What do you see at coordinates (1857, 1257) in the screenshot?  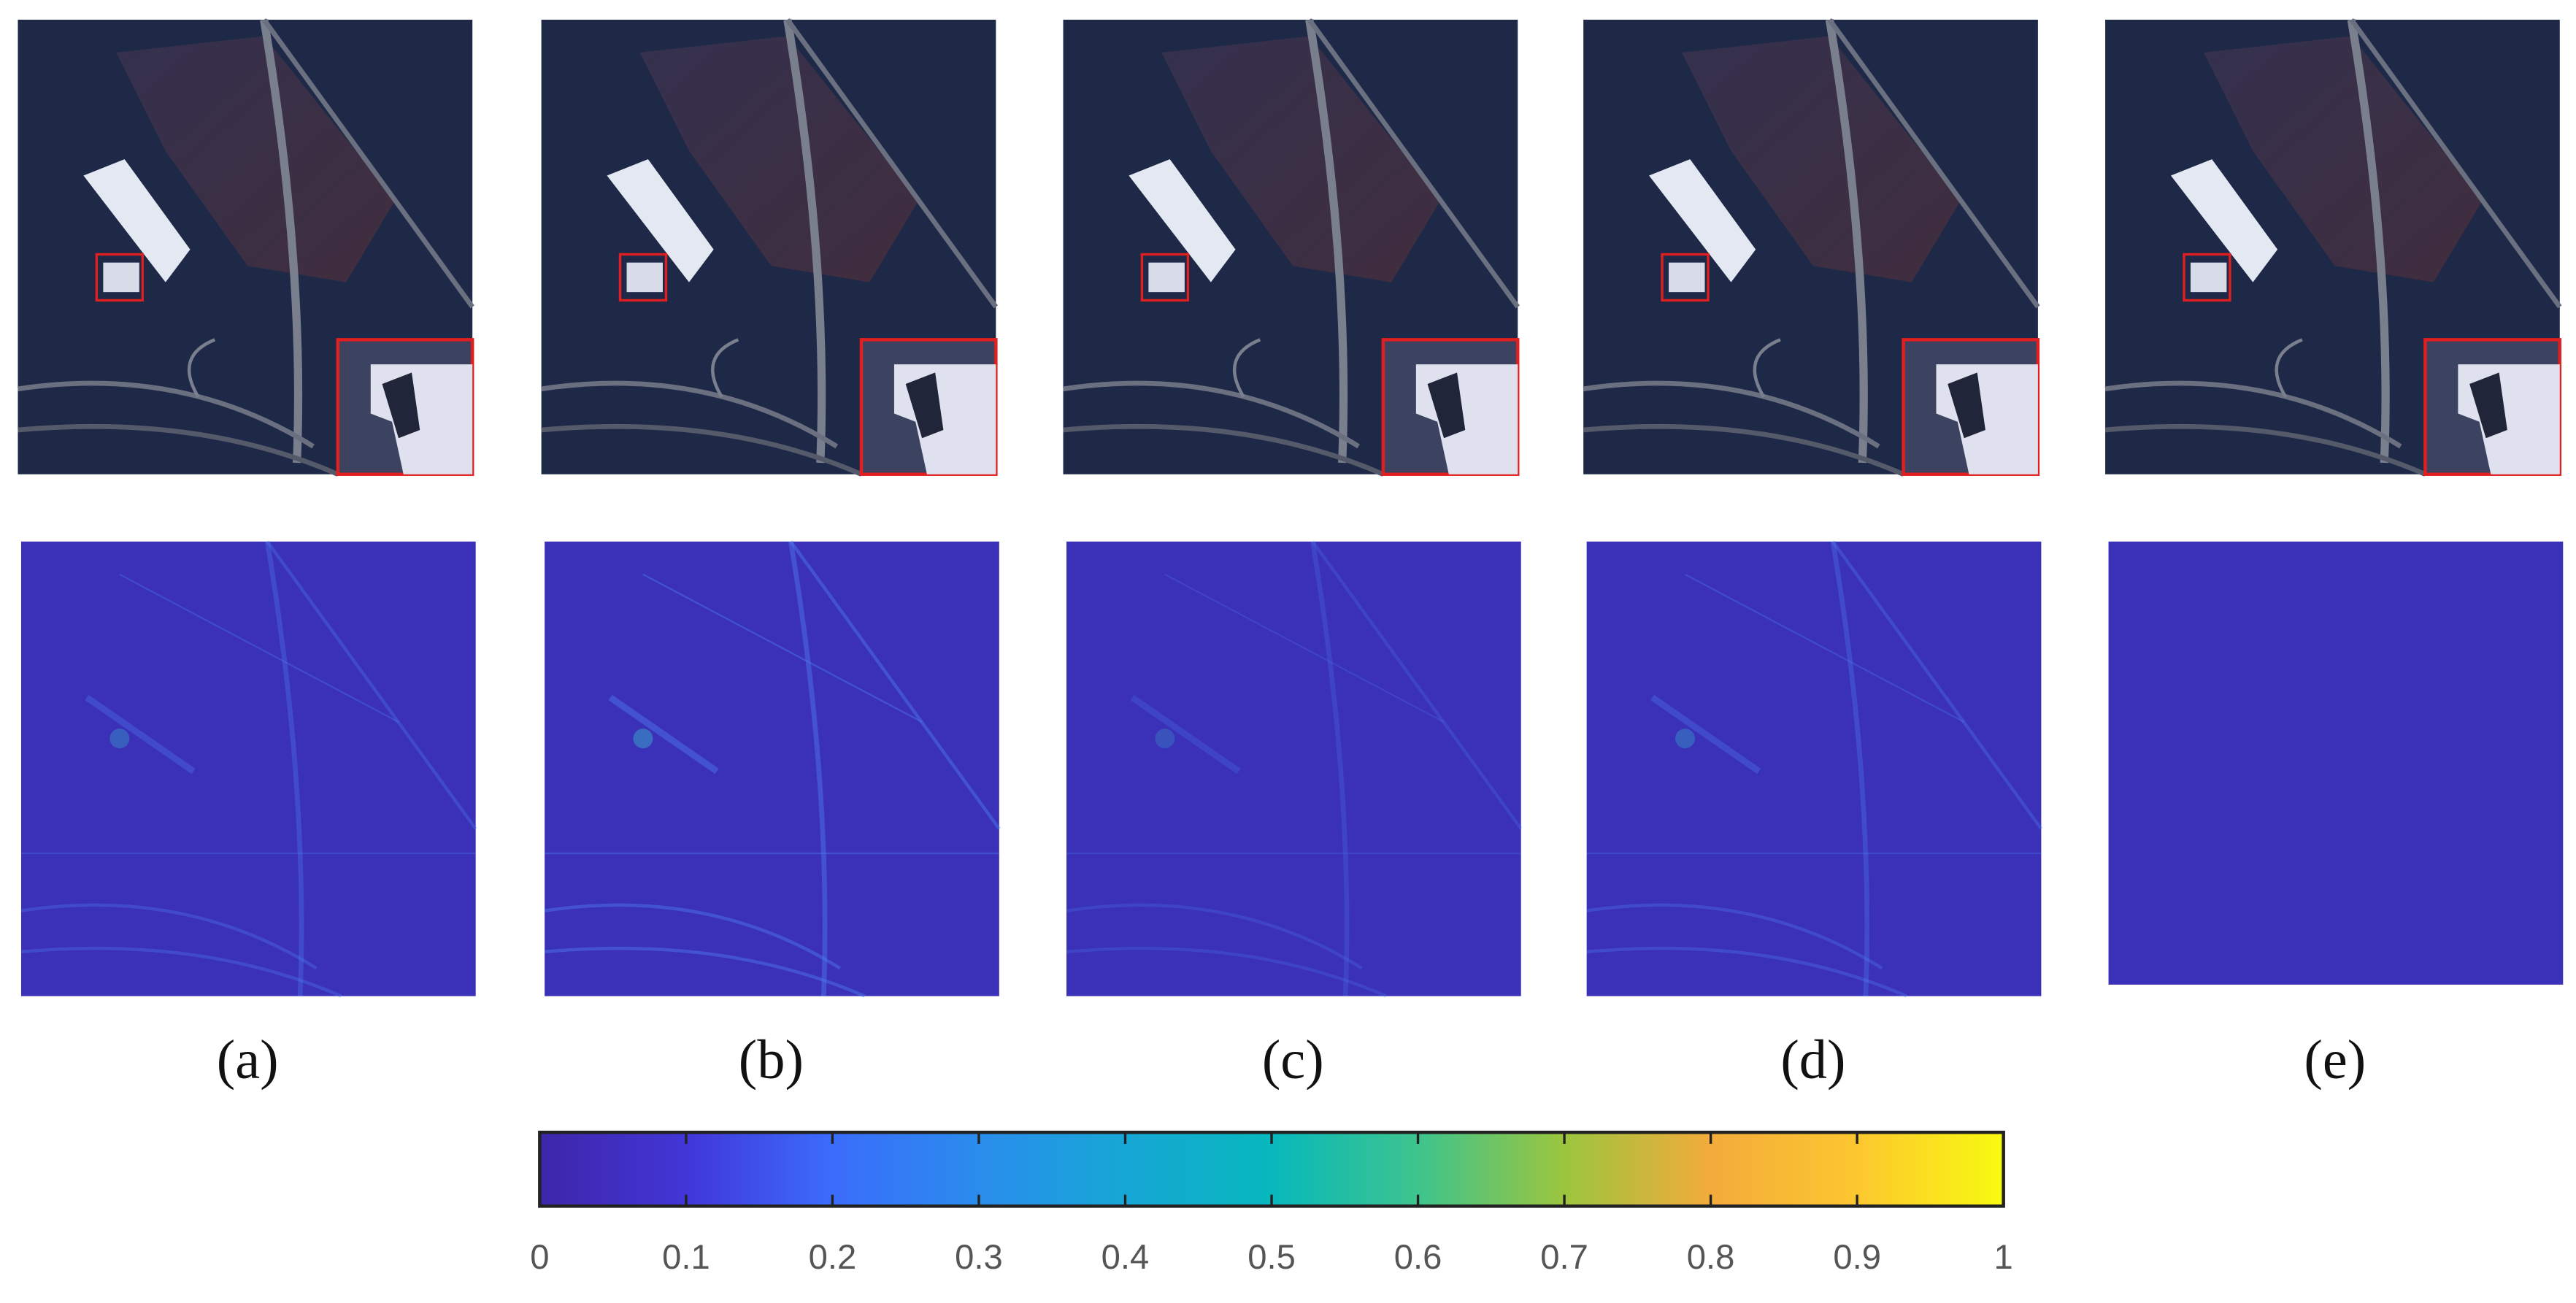 I see `colorbar-tick-label: 0.9` at bounding box center [1857, 1257].